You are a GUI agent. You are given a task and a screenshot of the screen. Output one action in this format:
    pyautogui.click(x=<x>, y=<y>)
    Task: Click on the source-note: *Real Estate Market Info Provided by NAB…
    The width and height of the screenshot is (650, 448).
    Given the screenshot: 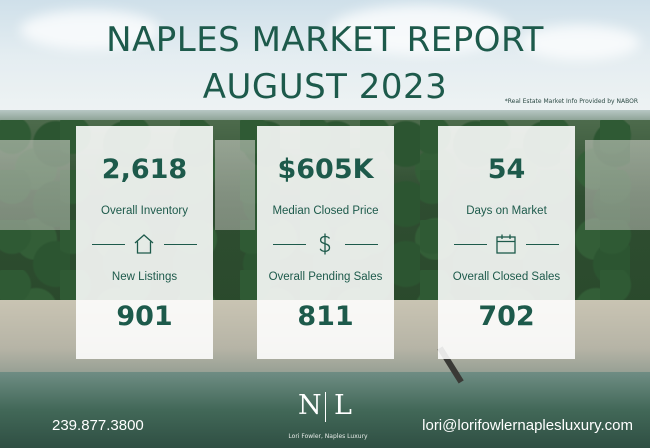 What is the action you would take?
    pyautogui.click(x=571, y=101)
    